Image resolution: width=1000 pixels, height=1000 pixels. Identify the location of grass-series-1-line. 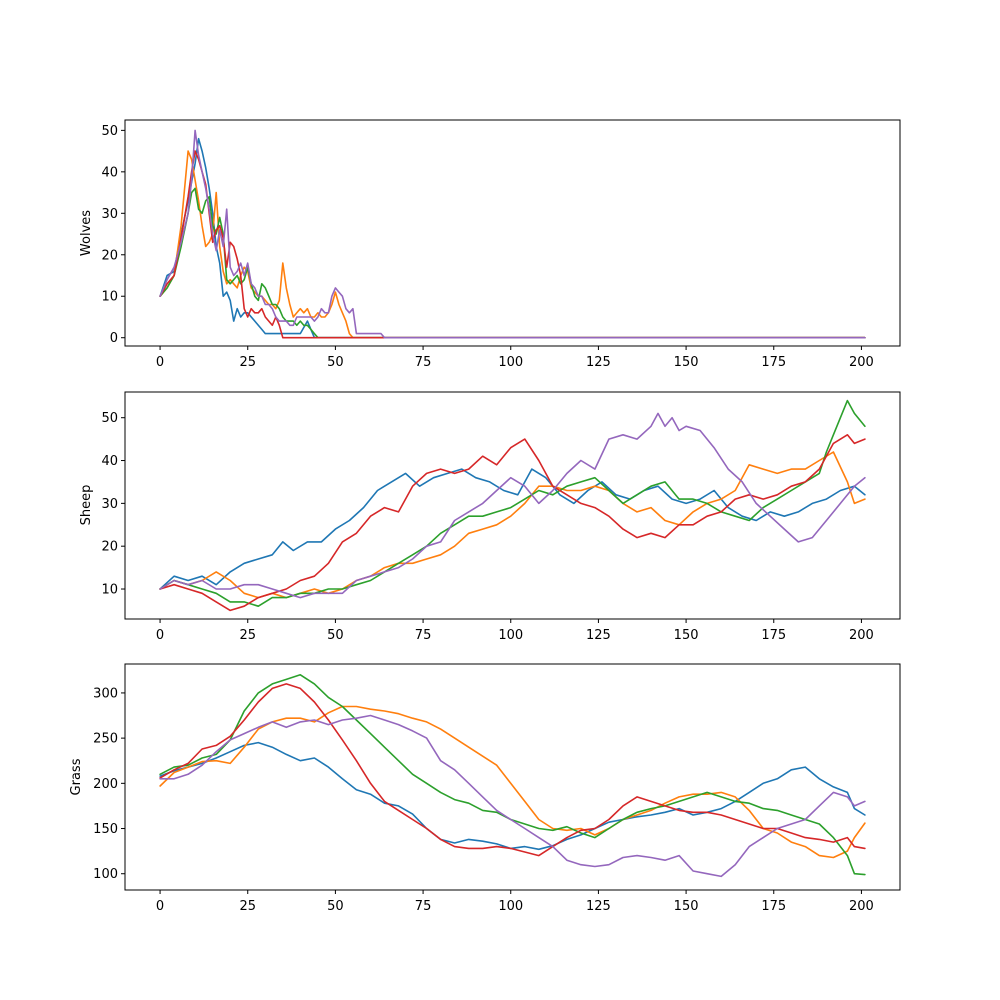
(512, 796).